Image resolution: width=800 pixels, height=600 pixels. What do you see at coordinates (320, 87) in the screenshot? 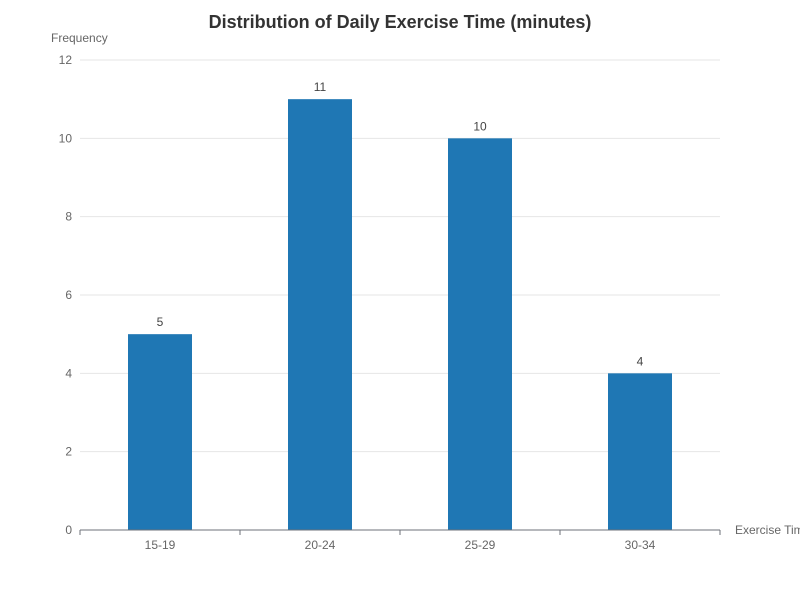
I see `bar-value-label: 11` at bounding box center [320, 87].